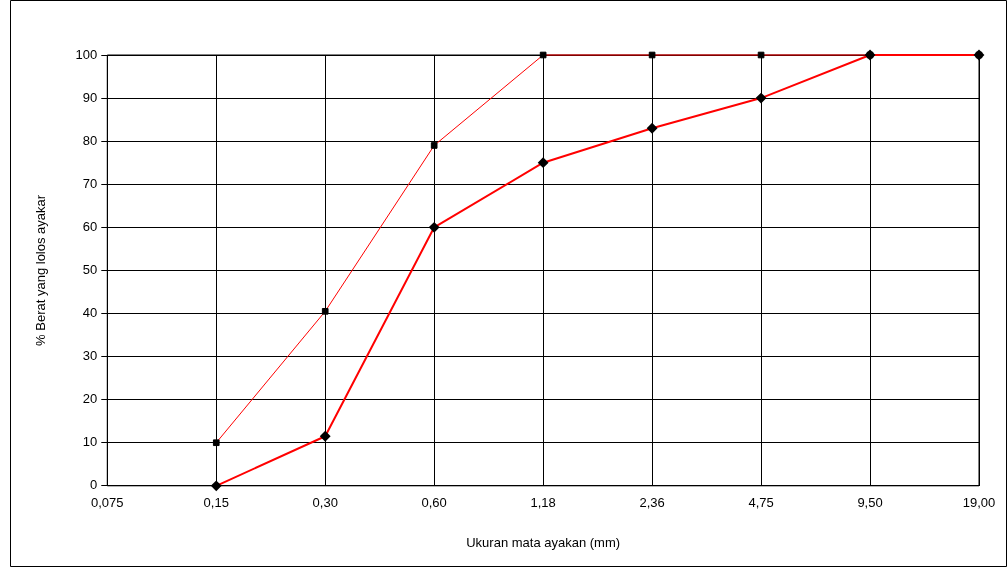 The height and width of the screenshot is (567, 1007). Describe the element at coordinates (107, 503) in the screenshot. I see `x-tick-label: 0,075` at that location.